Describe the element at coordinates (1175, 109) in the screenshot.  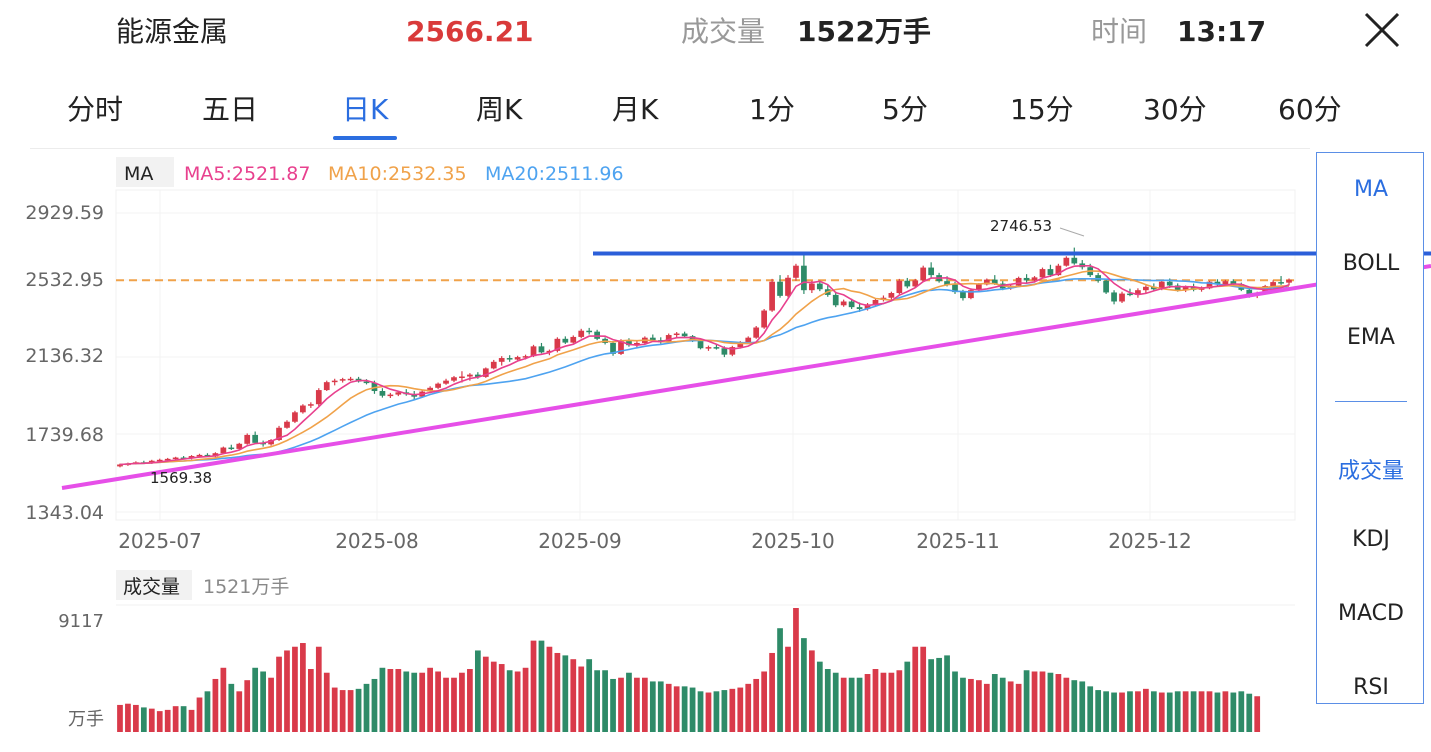
I see `tab-30min: 30分` at that location.